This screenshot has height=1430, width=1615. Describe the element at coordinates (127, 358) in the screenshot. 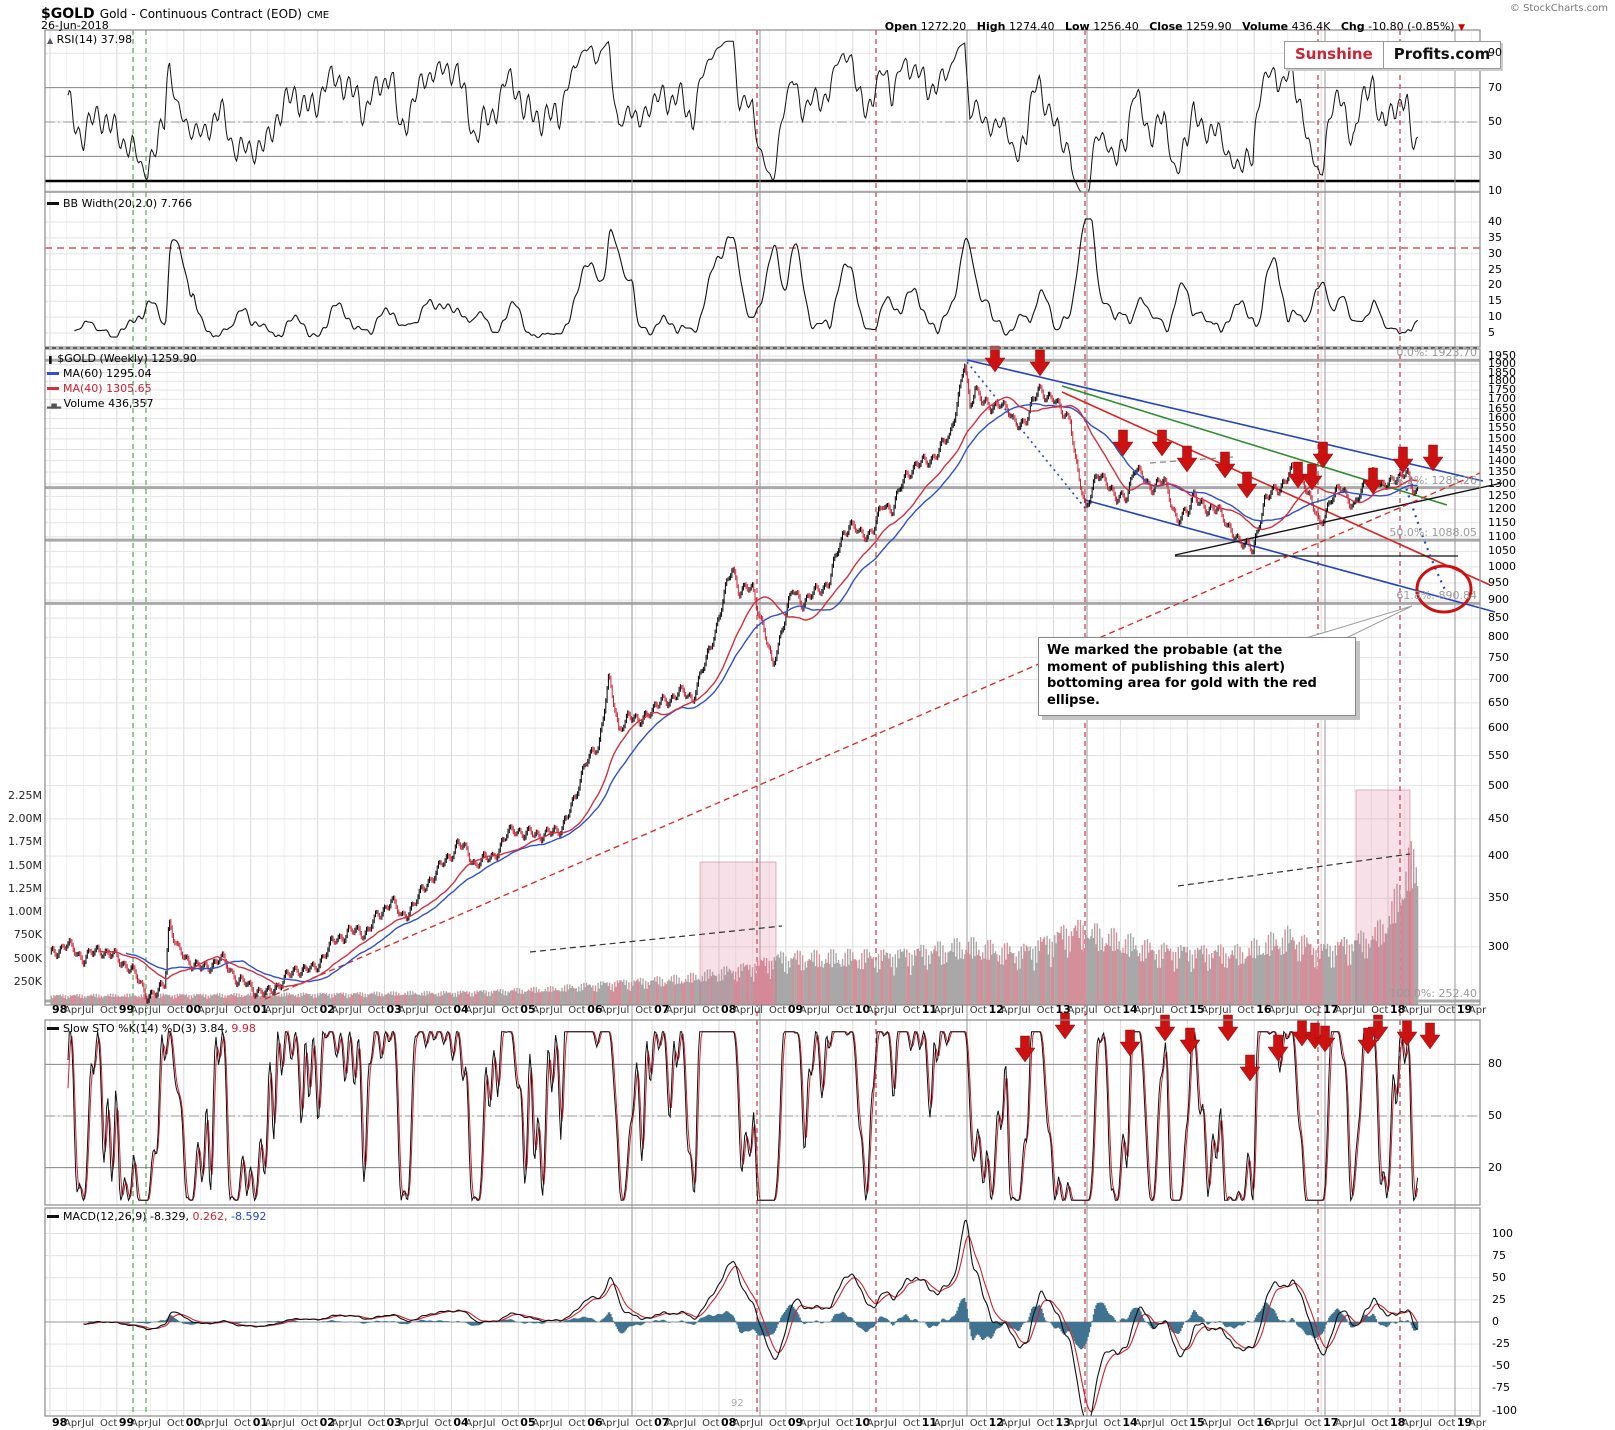

I see `symbol-legend-label: $GOLD (Weekly) 1259.90` at that location.